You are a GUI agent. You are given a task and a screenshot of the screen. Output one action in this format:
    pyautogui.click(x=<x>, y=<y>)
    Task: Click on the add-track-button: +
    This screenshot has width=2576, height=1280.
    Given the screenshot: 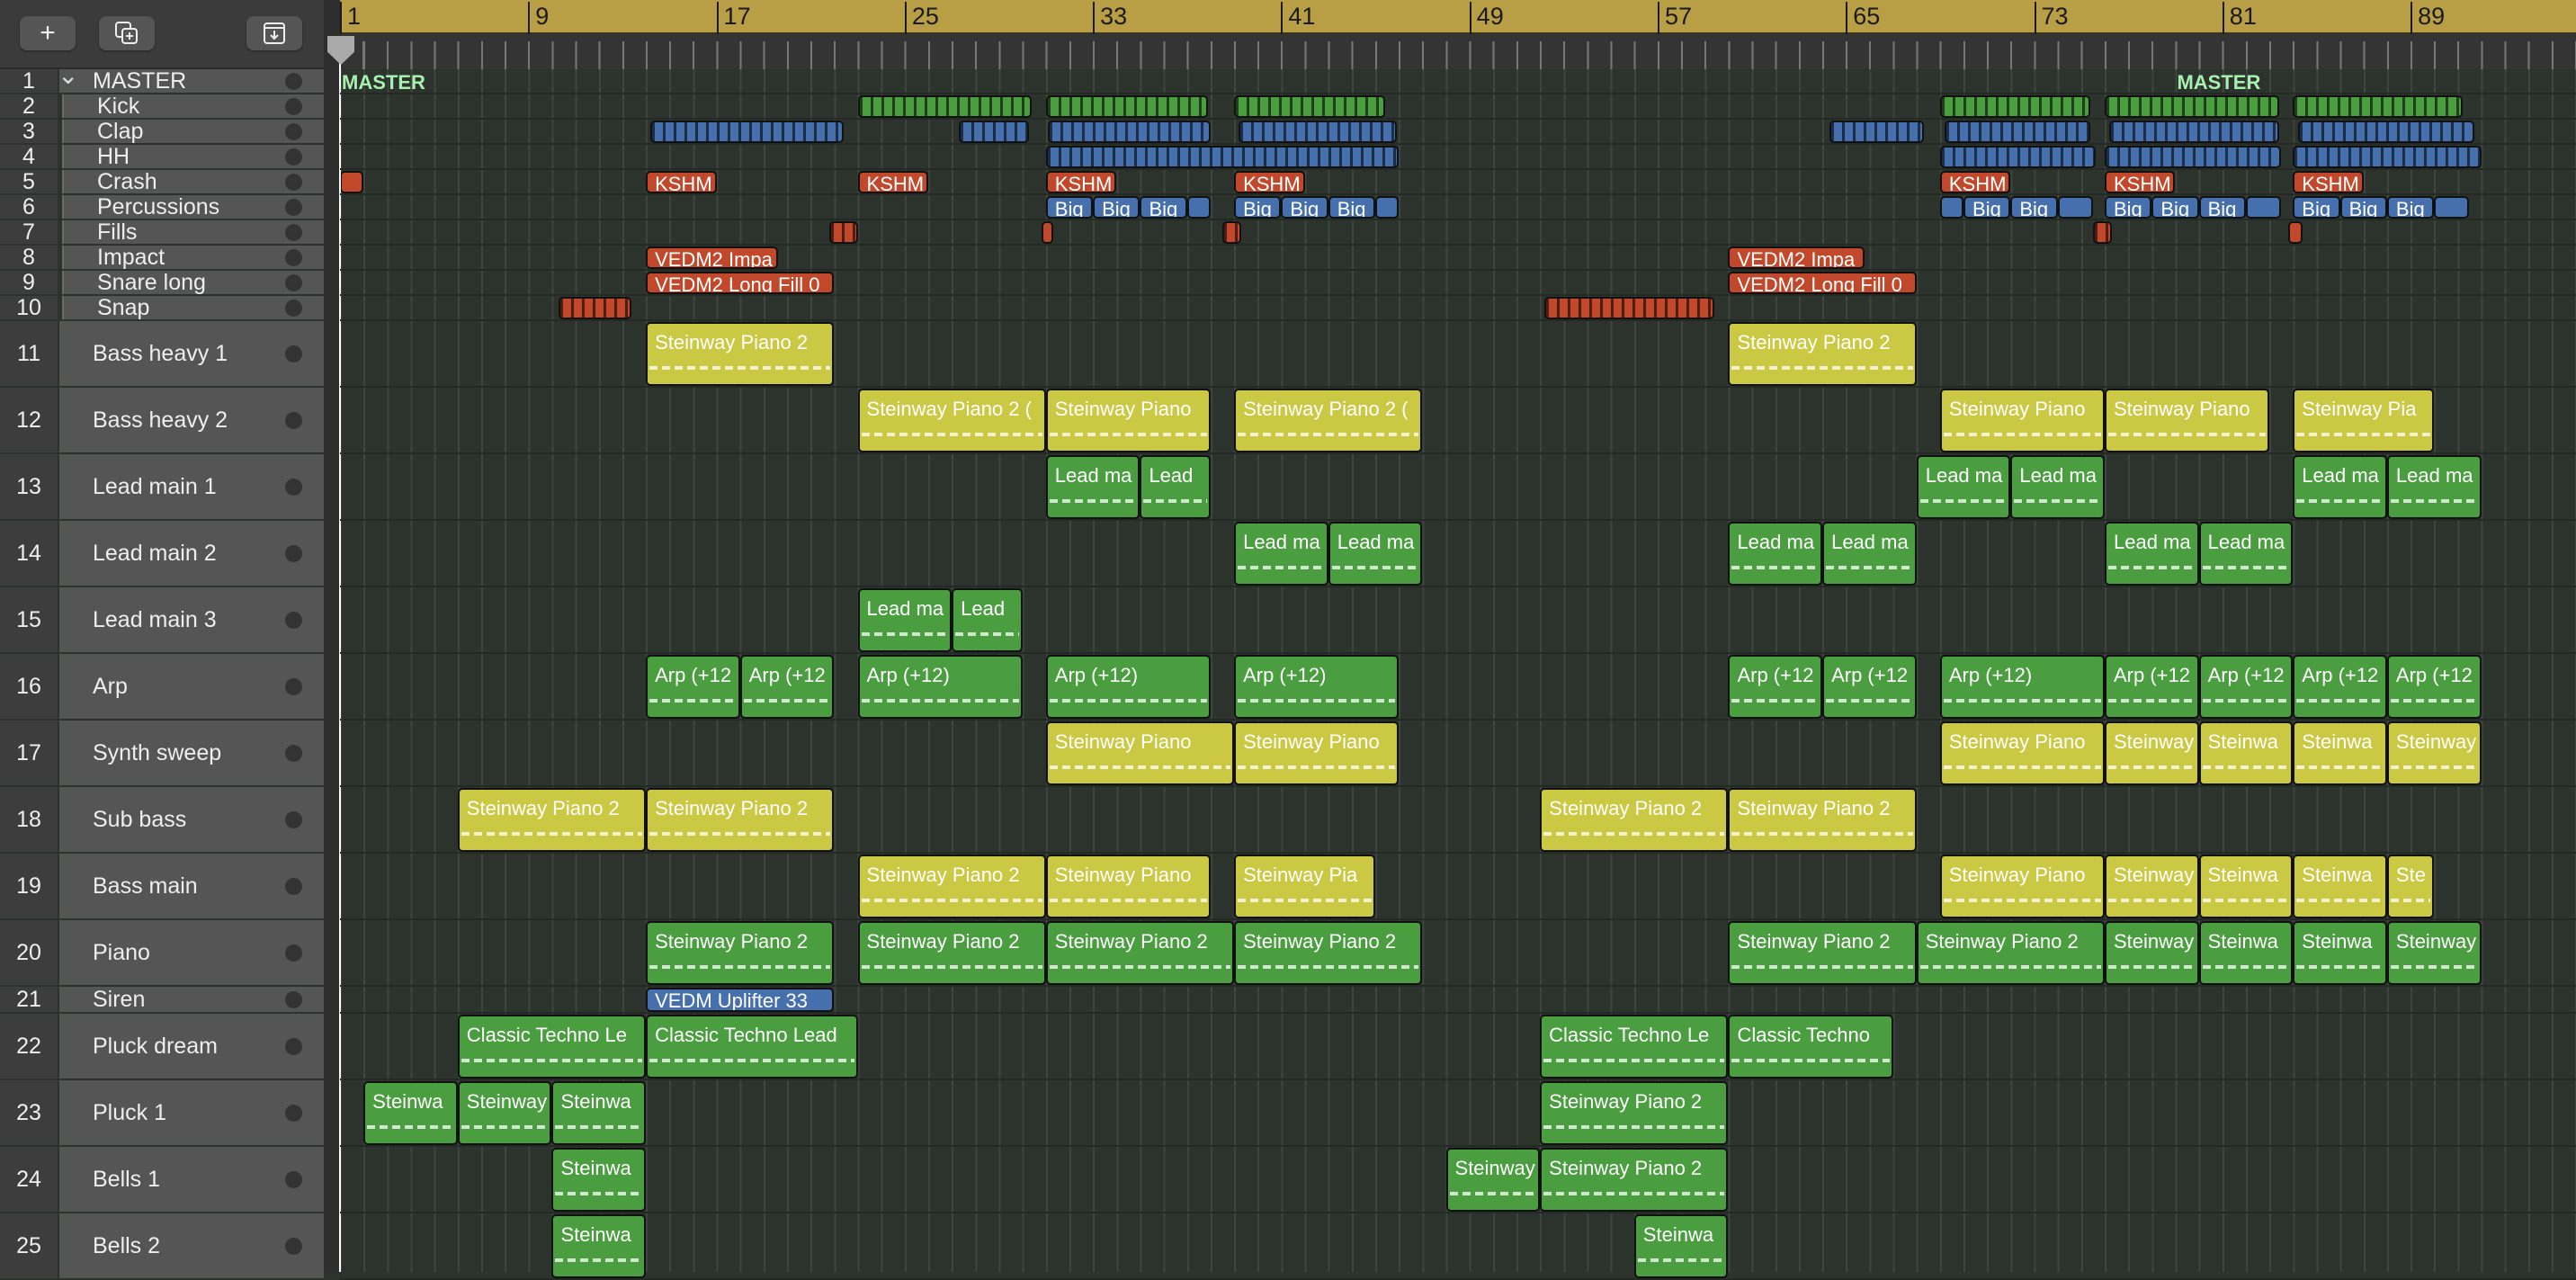 What is the action you would take?
    pyautogui.click(x=48, y=33)
    